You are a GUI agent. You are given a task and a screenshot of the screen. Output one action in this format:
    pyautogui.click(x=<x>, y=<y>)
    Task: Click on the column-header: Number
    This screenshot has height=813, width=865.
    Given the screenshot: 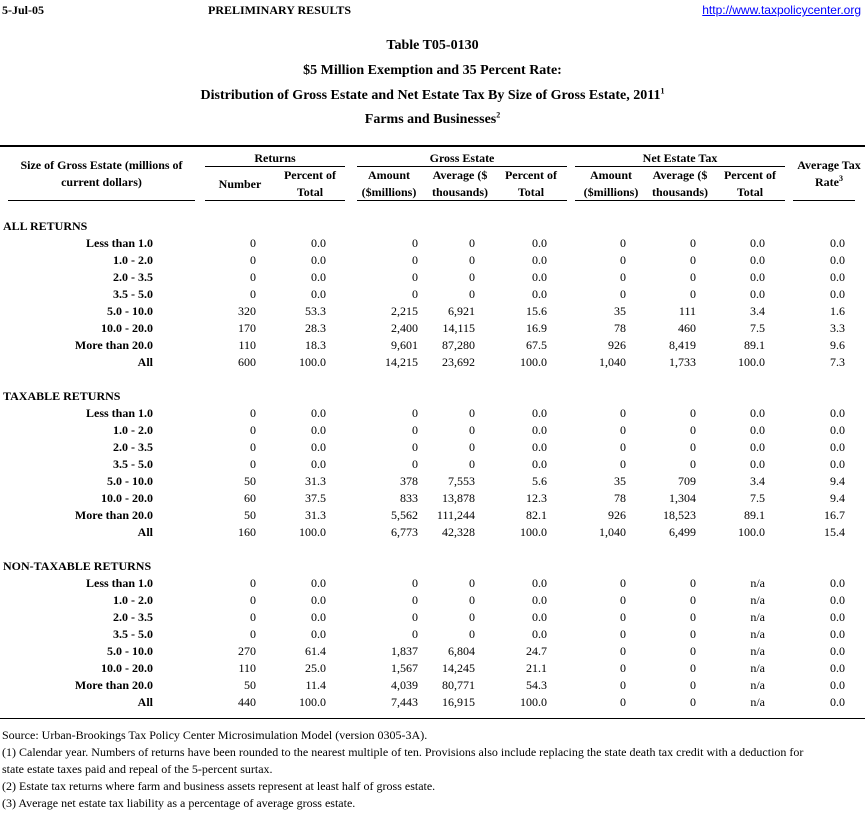 What is the action you would take?
    pyautogui.click(x=240, y=183)
    